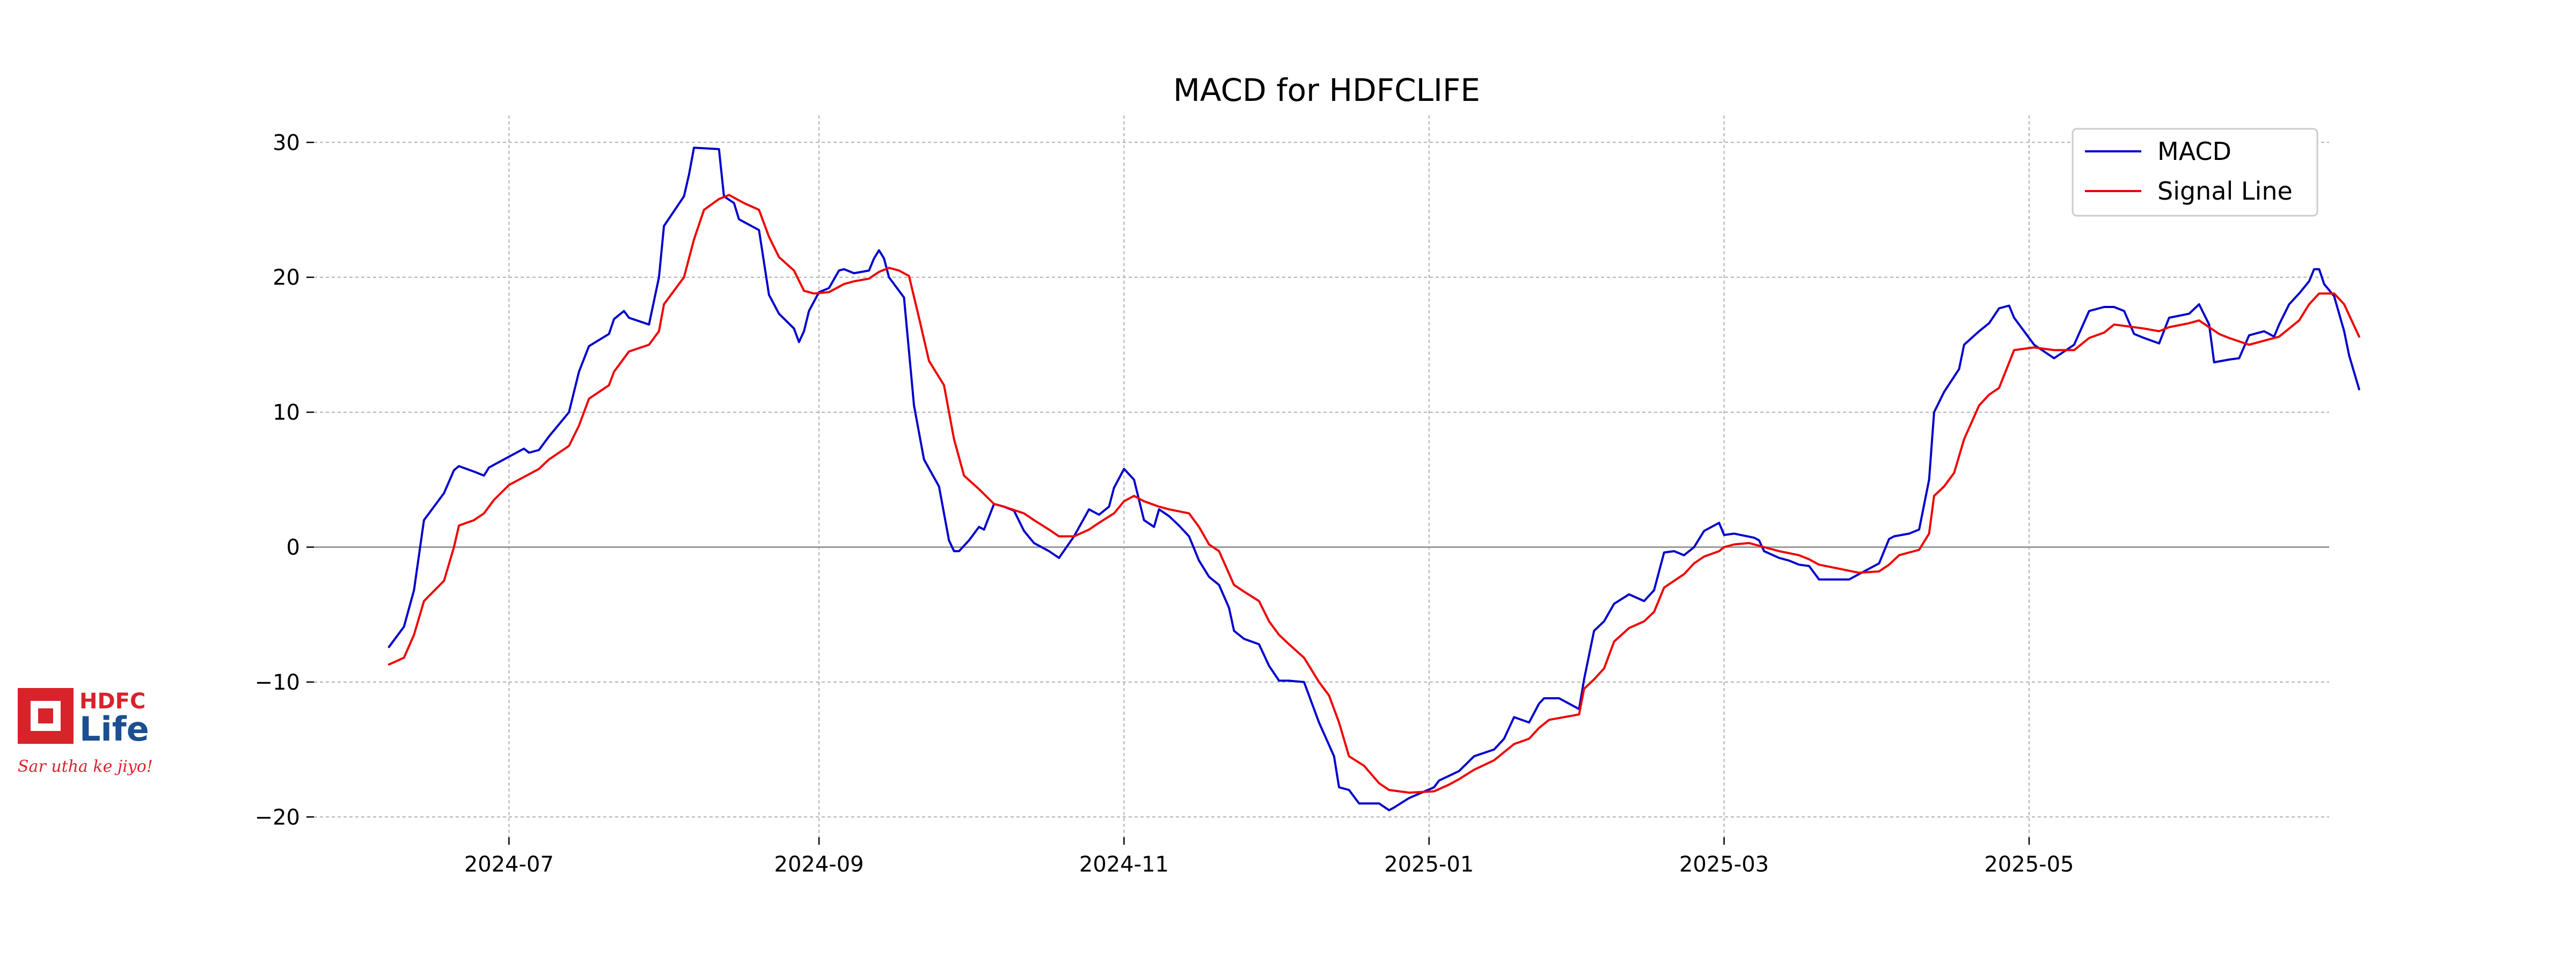  I want to click on y-tick-label: −10, so click(277, 682).